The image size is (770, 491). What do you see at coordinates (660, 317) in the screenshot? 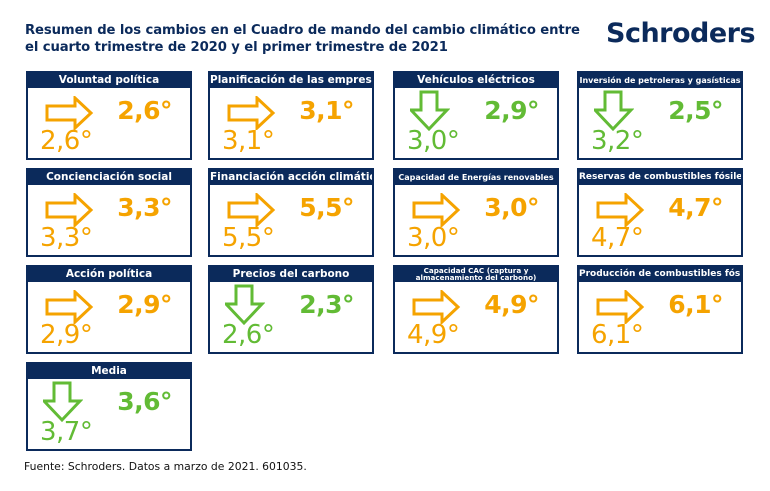
I see `card-body: 6,1° 6,1°` at bounding box center [660, 317].